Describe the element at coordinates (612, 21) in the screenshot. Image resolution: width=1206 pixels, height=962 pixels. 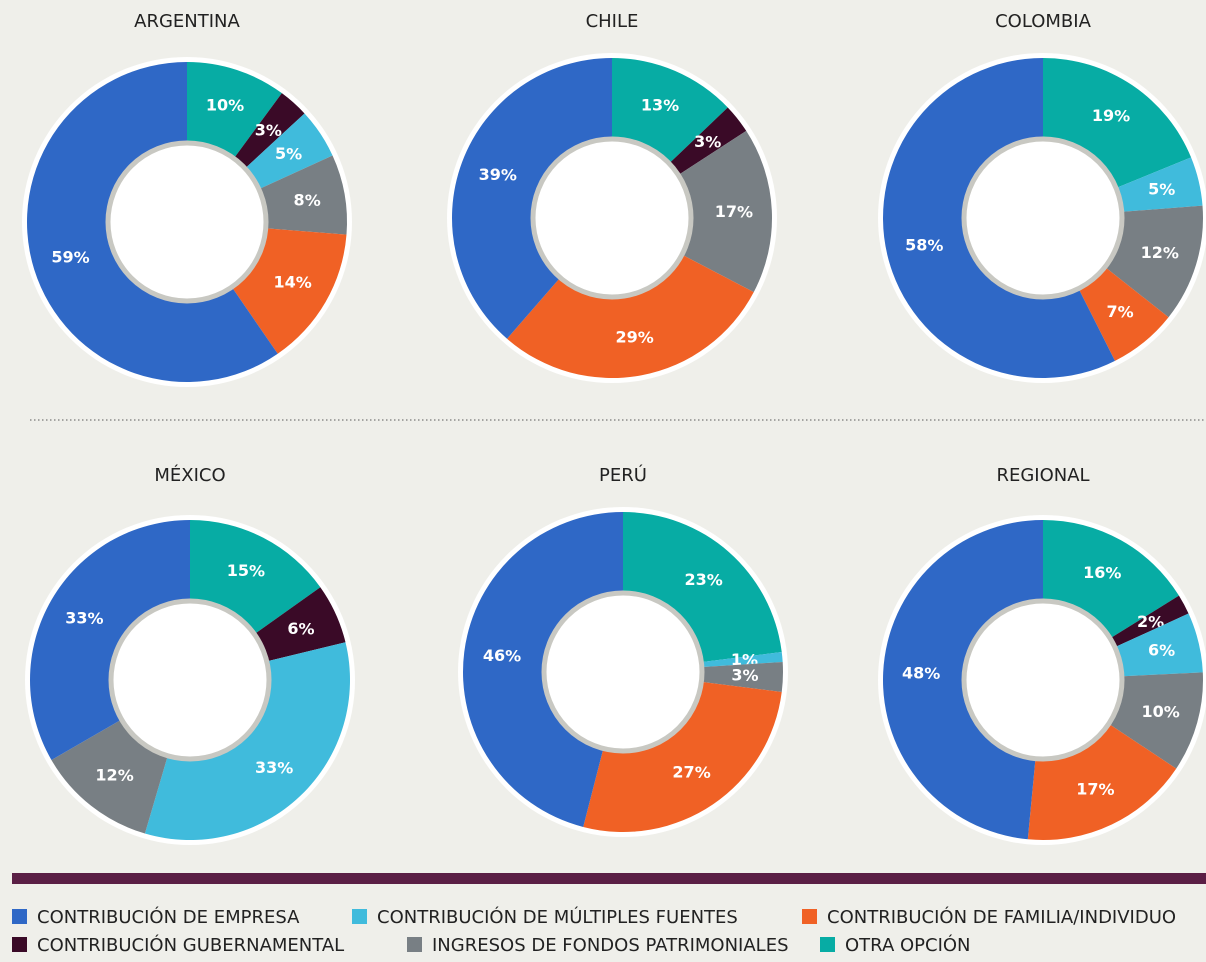
I see `chart-title: CHILE` at that location.